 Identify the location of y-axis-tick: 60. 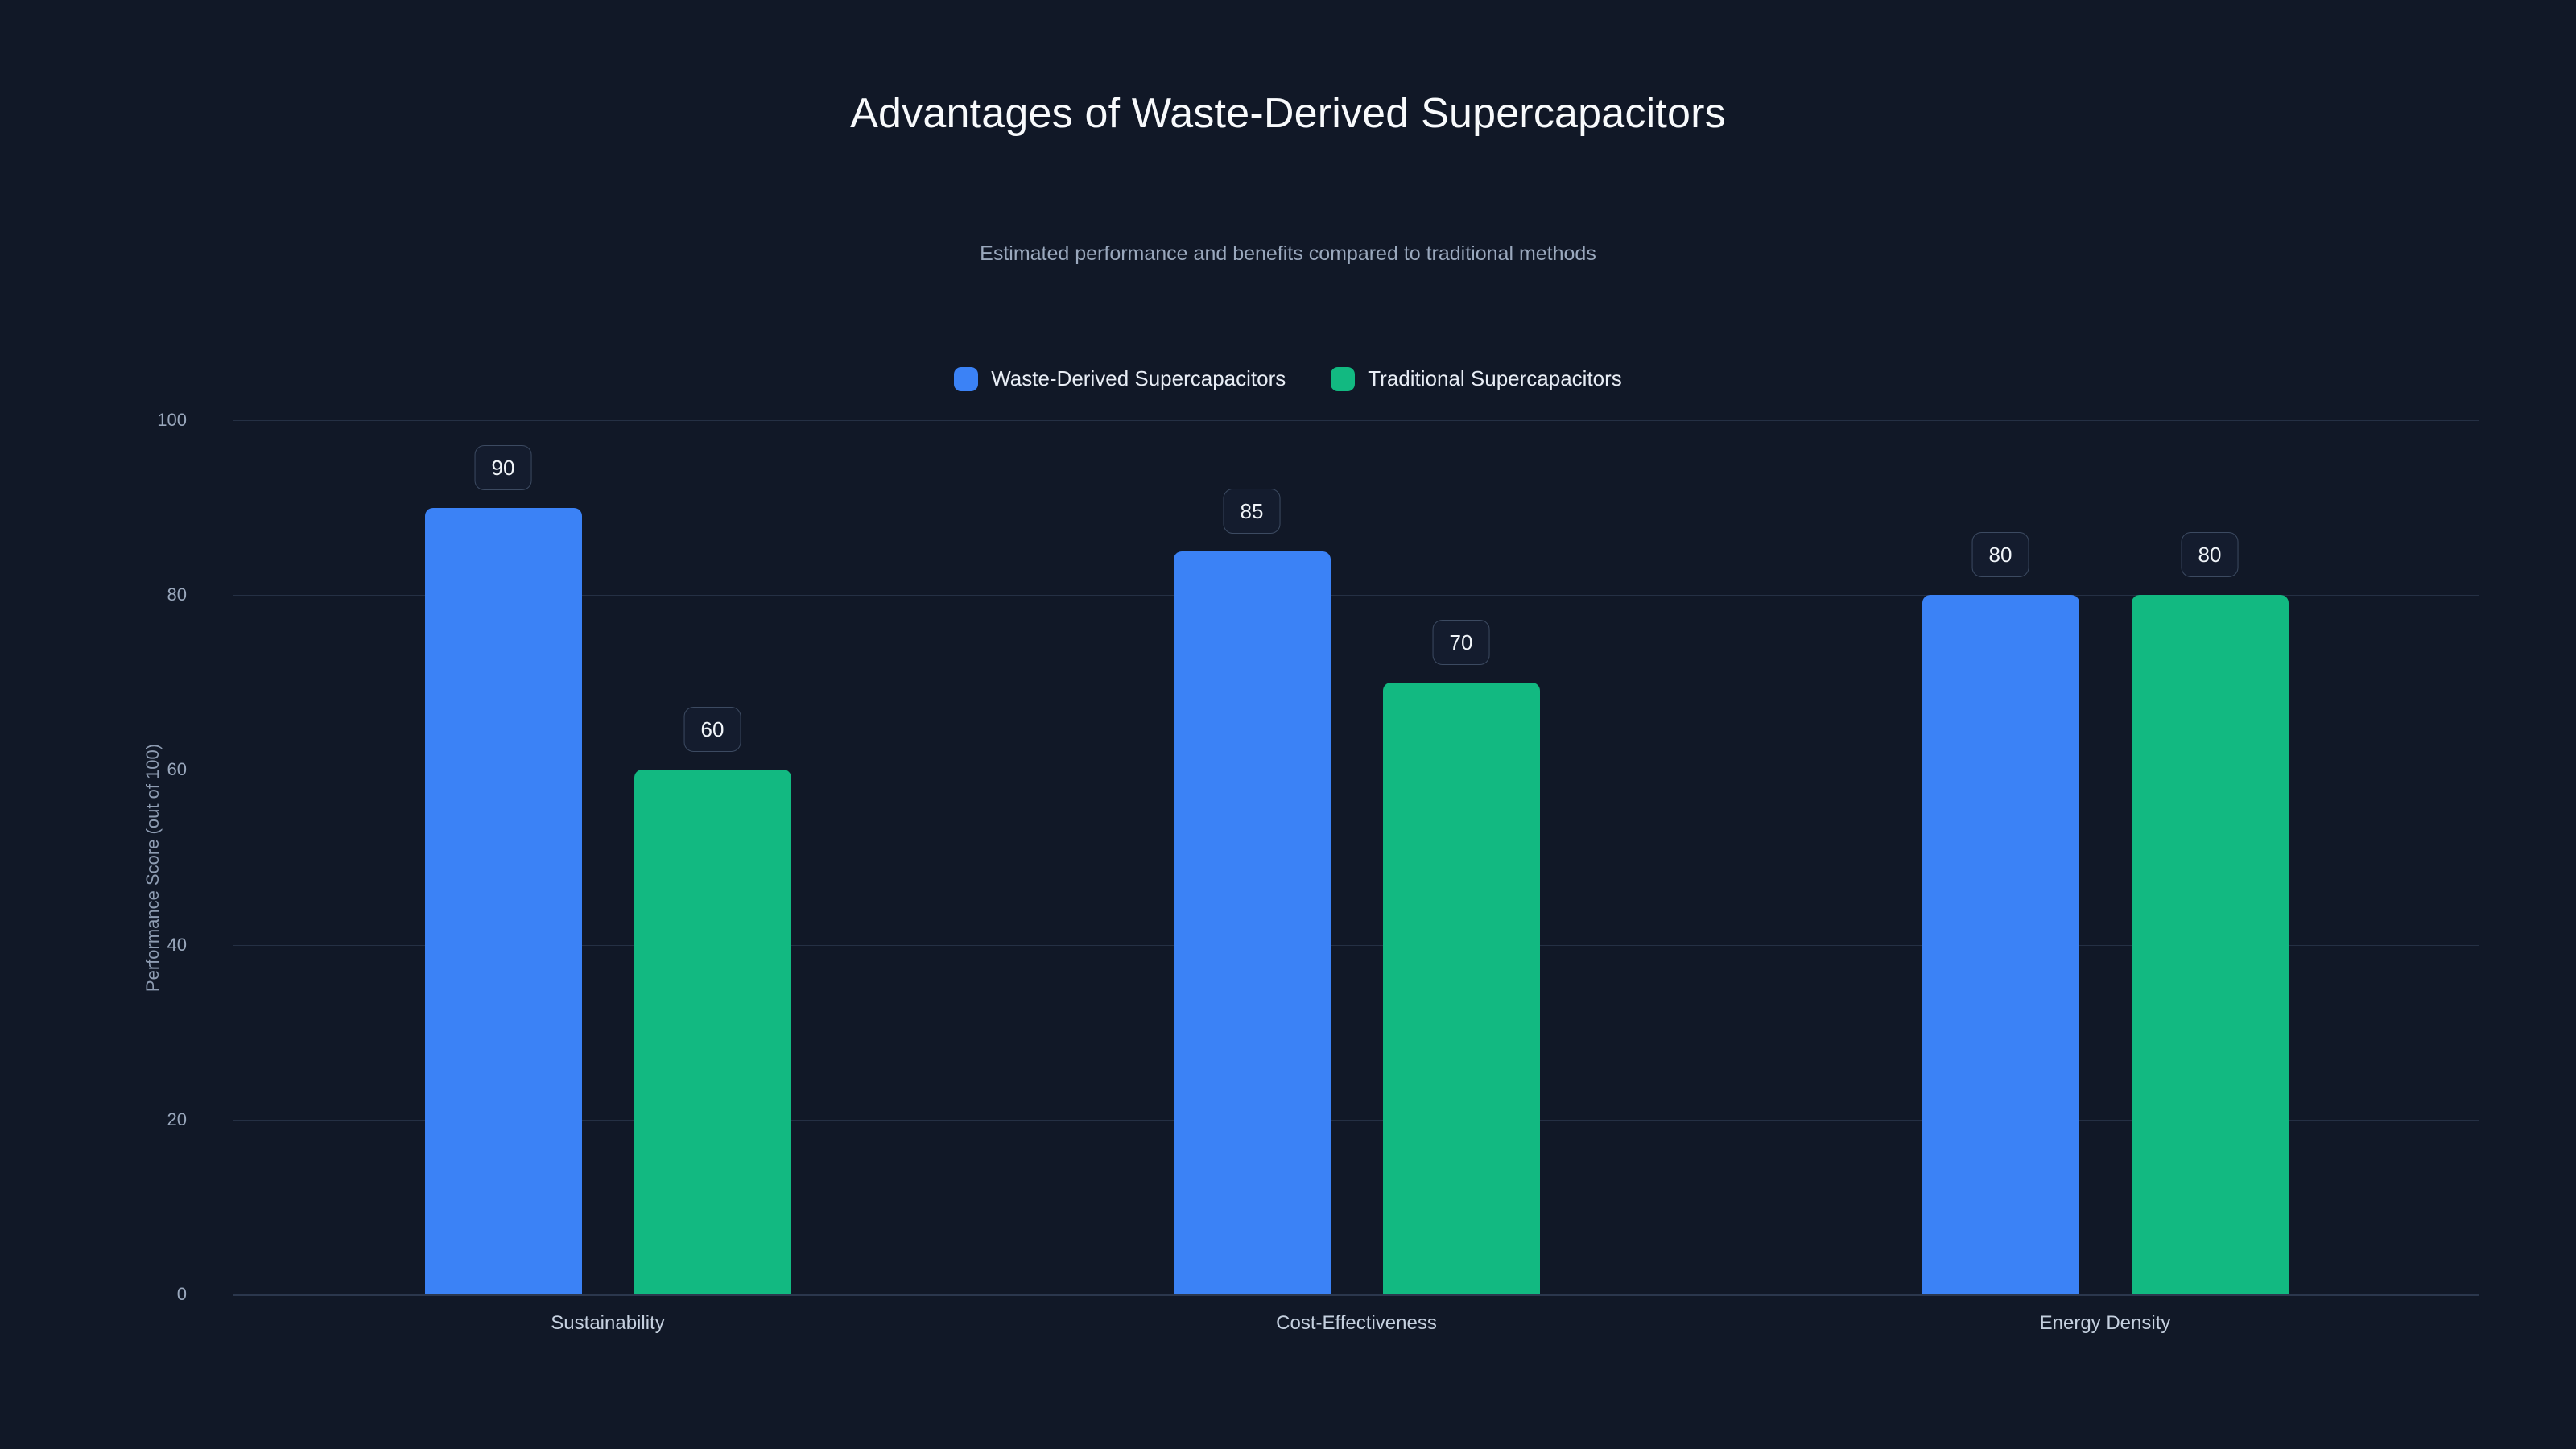
(177, 769).